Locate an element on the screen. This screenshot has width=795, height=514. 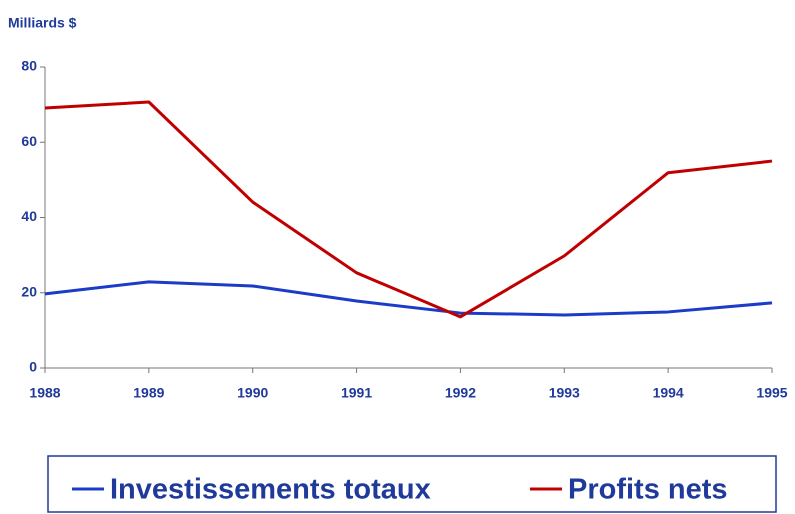
y-tick-label: 20 is located at coordinates (29, 291).